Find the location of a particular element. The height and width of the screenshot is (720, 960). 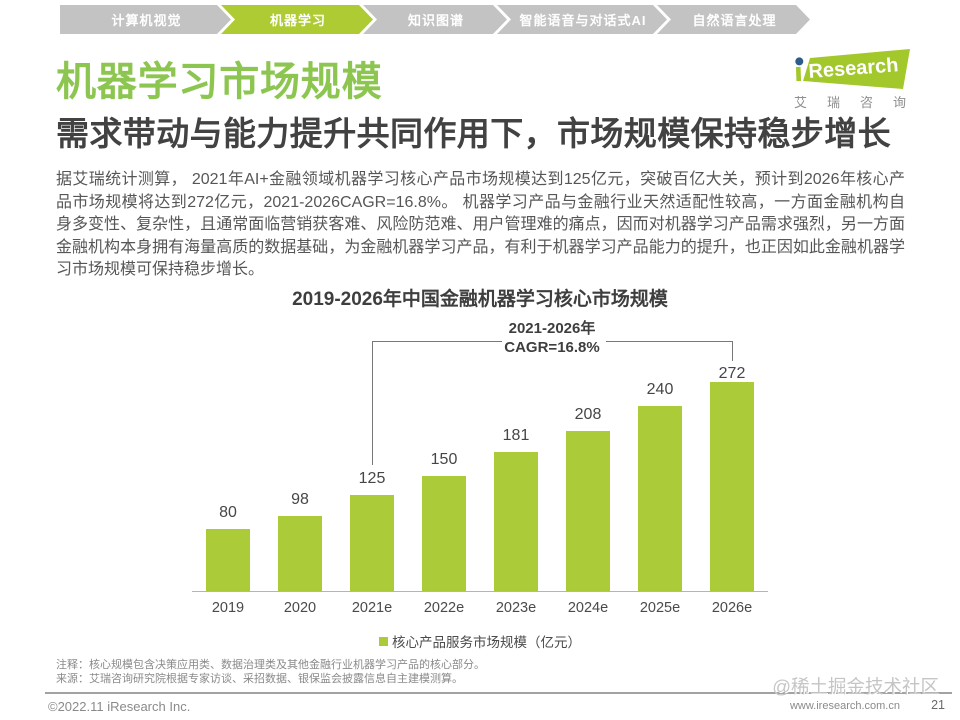

tab-computer-vision: 计算机视觉 is located at coordinates (145, 19).